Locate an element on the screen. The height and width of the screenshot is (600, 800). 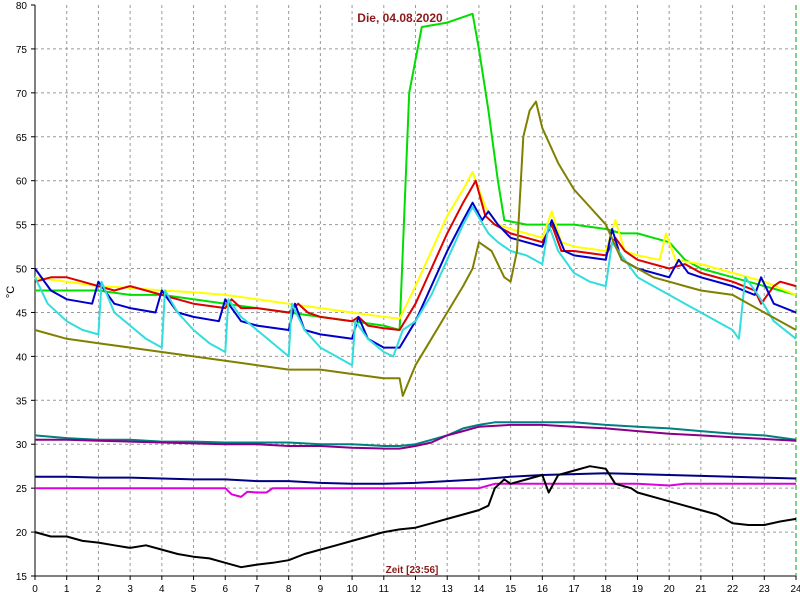
y-tick-label: 80 is located at coordinates (22, 6).